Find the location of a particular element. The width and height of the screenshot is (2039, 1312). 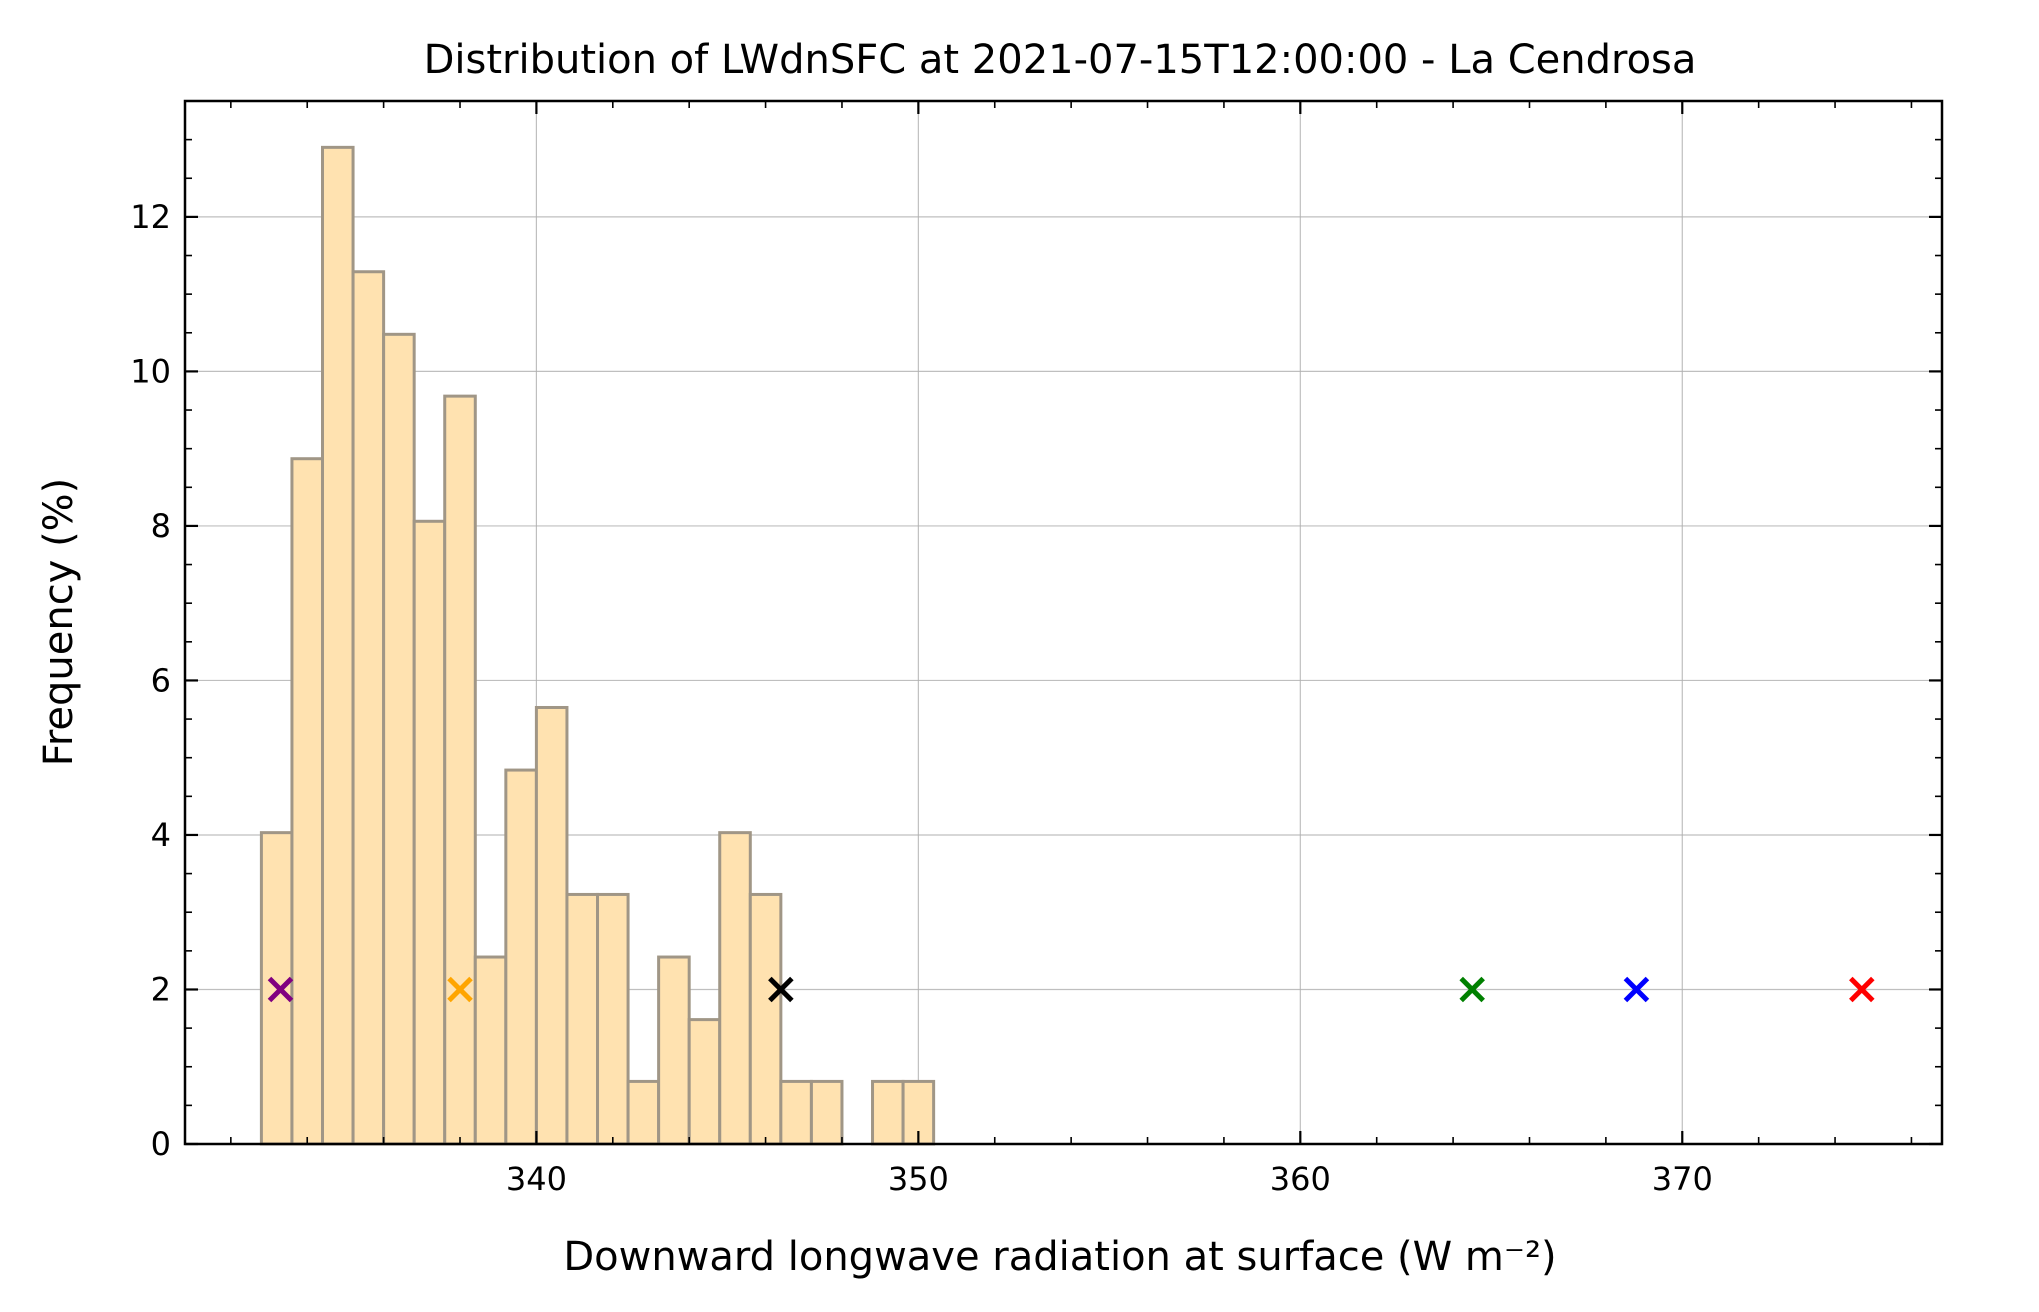

y-tick-label-8: 8 is located at coordinates (161, 526).